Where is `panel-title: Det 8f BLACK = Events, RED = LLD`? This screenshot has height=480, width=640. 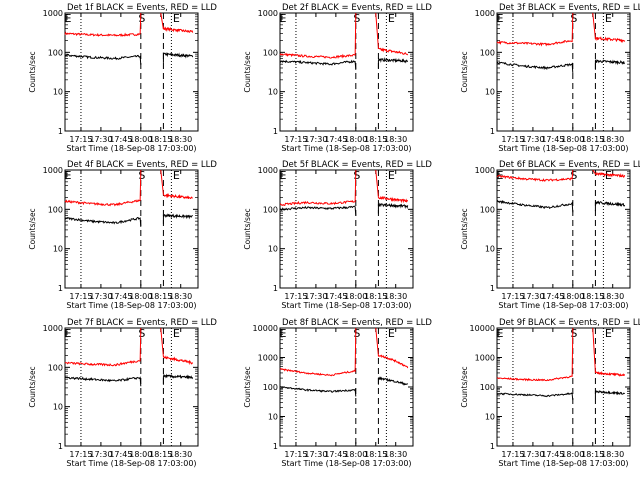 panel-title: Det 8f BLACK = Events, RED = LLD is located at coordinates (357, 323).